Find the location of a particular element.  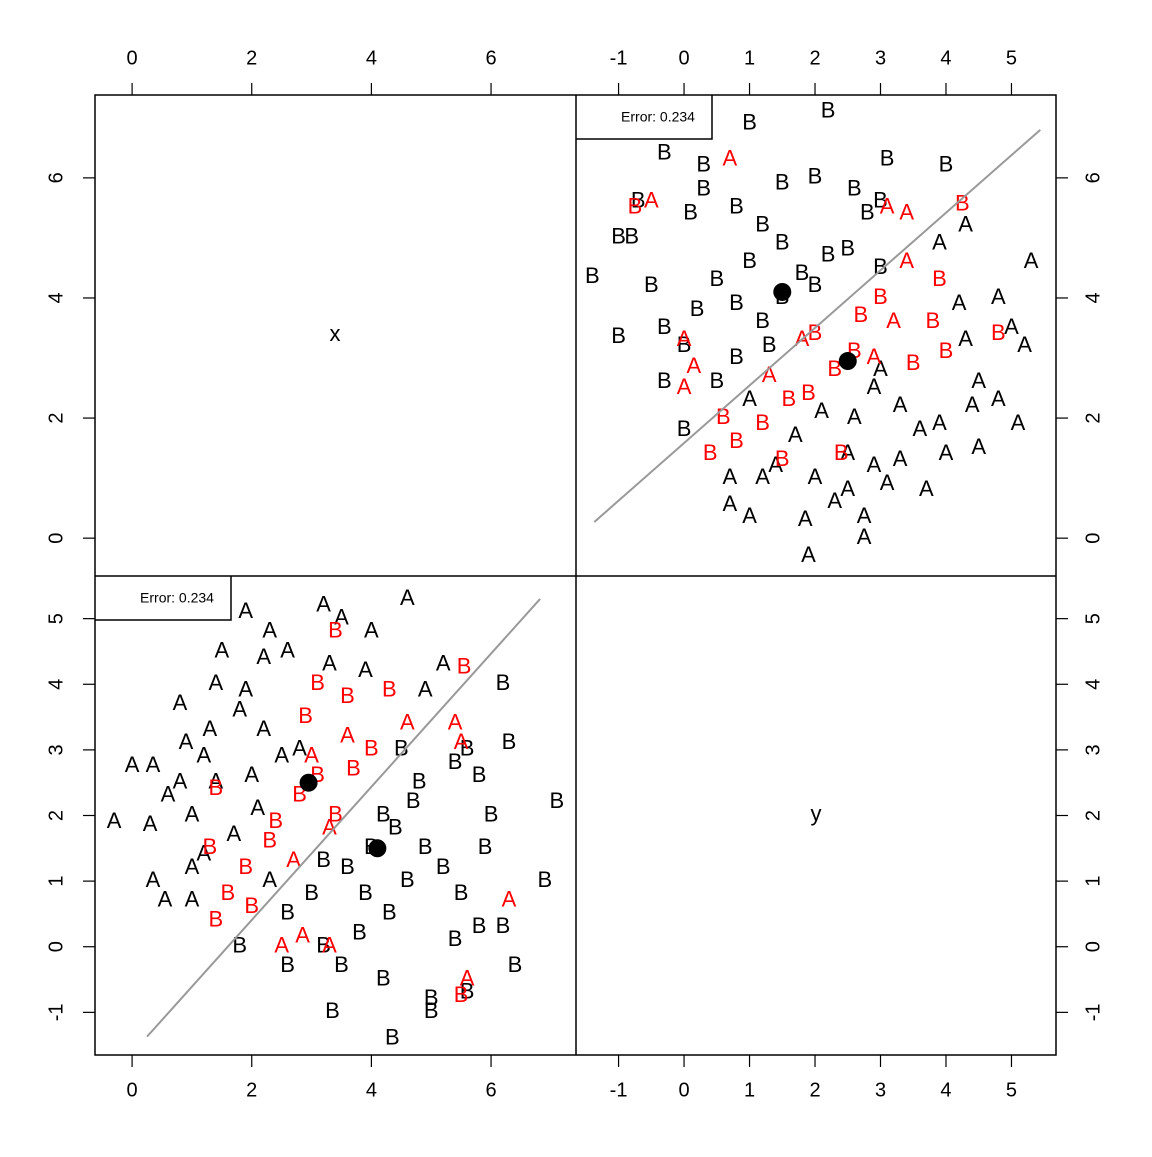

y-tick-label: -1 is located at coordinates (56, 1012).